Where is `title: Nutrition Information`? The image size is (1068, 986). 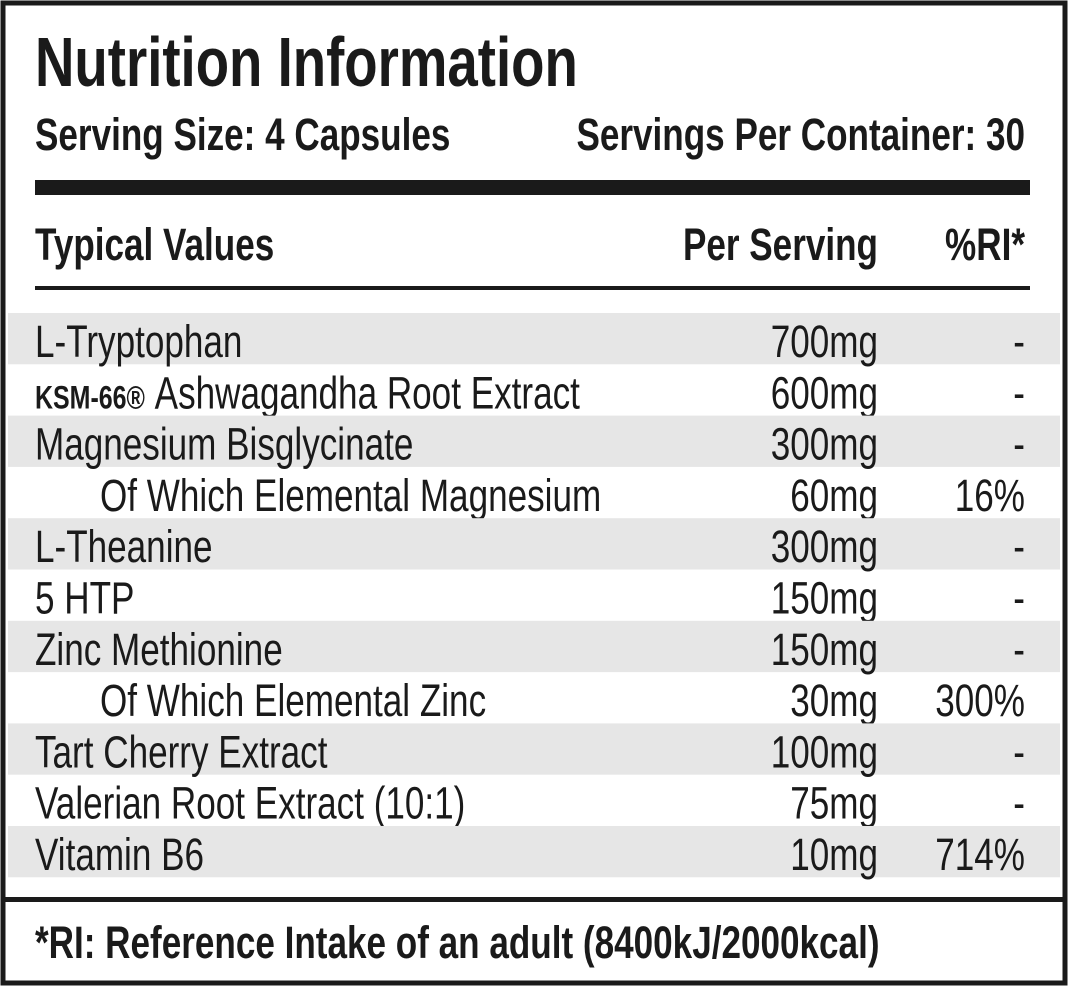
title: Nutrition Information is located at coordinates (306, 63).